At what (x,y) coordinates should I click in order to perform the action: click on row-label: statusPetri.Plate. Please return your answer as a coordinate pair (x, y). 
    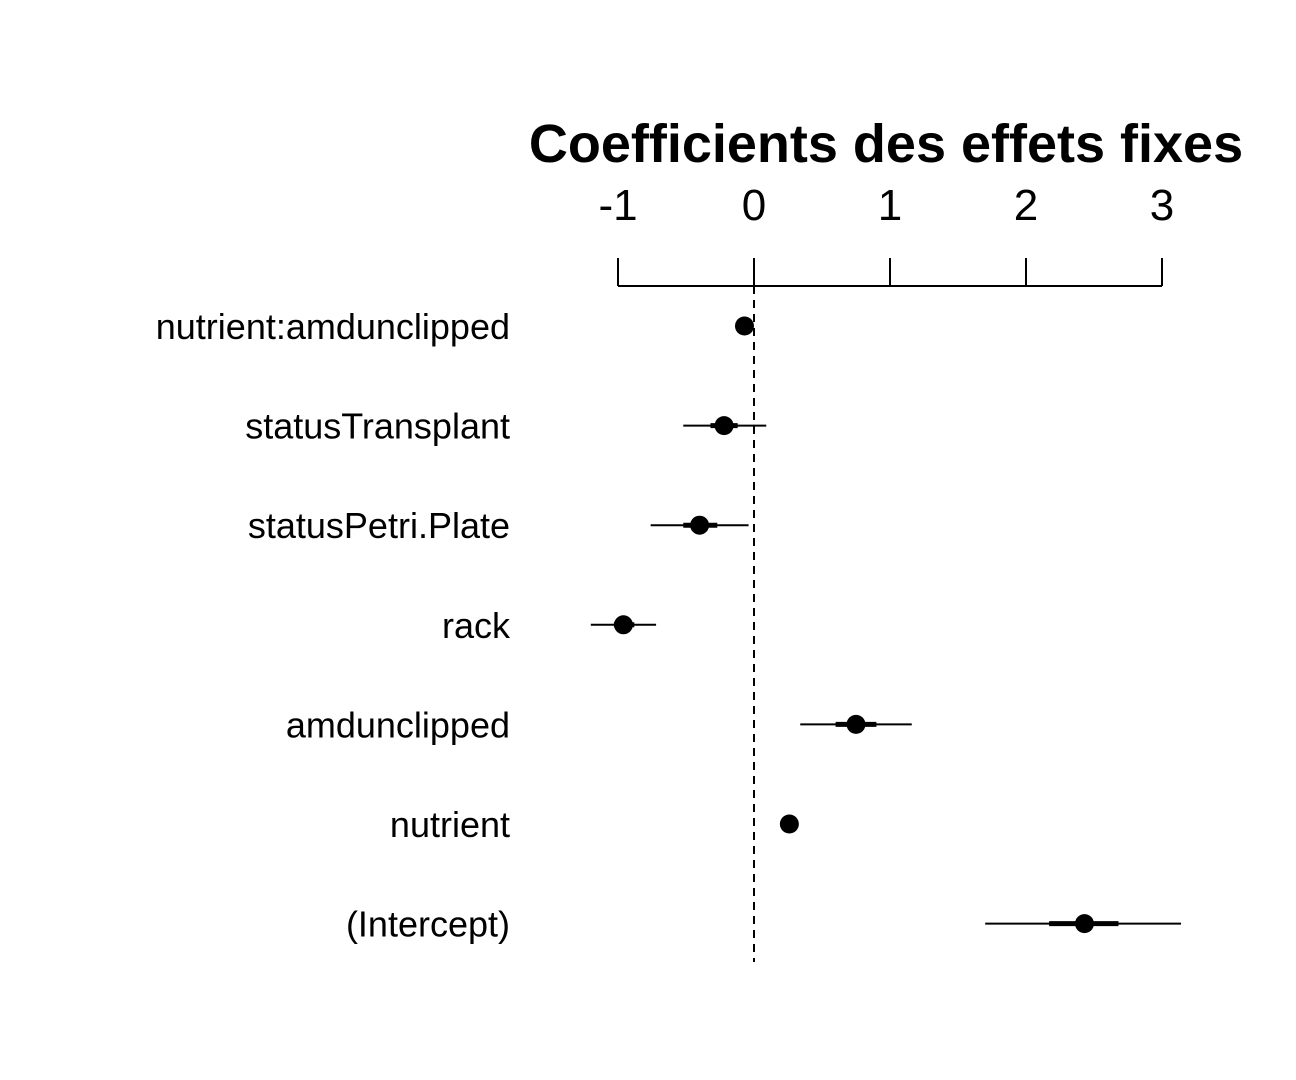
    Looking at the image, I should click on (379, 525).